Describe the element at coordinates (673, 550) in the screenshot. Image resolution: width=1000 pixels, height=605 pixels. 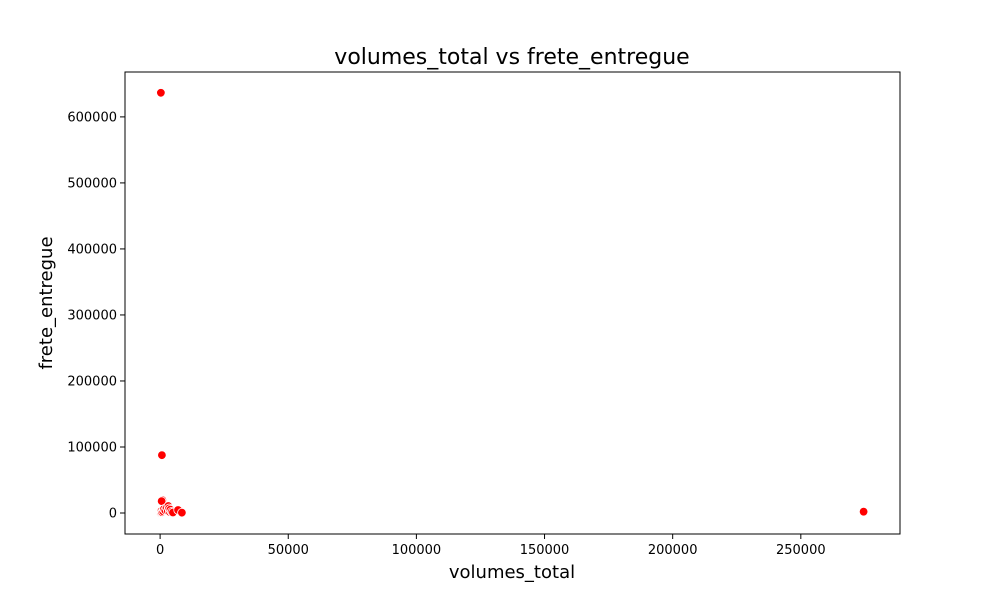
I see `x-tick-label: 200000` at that location.